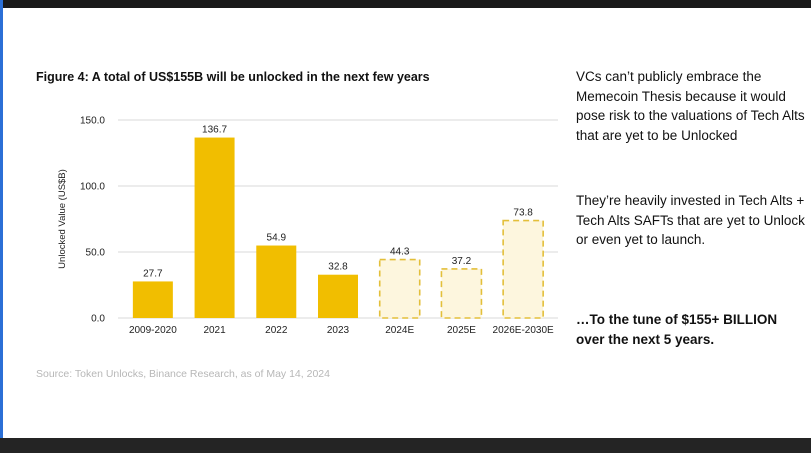 The width and height of the screenshot is (811, 453). Describe the element at coordinates (338, 330) in the screenshot. I see `x-tick-label: 2023` at that location.